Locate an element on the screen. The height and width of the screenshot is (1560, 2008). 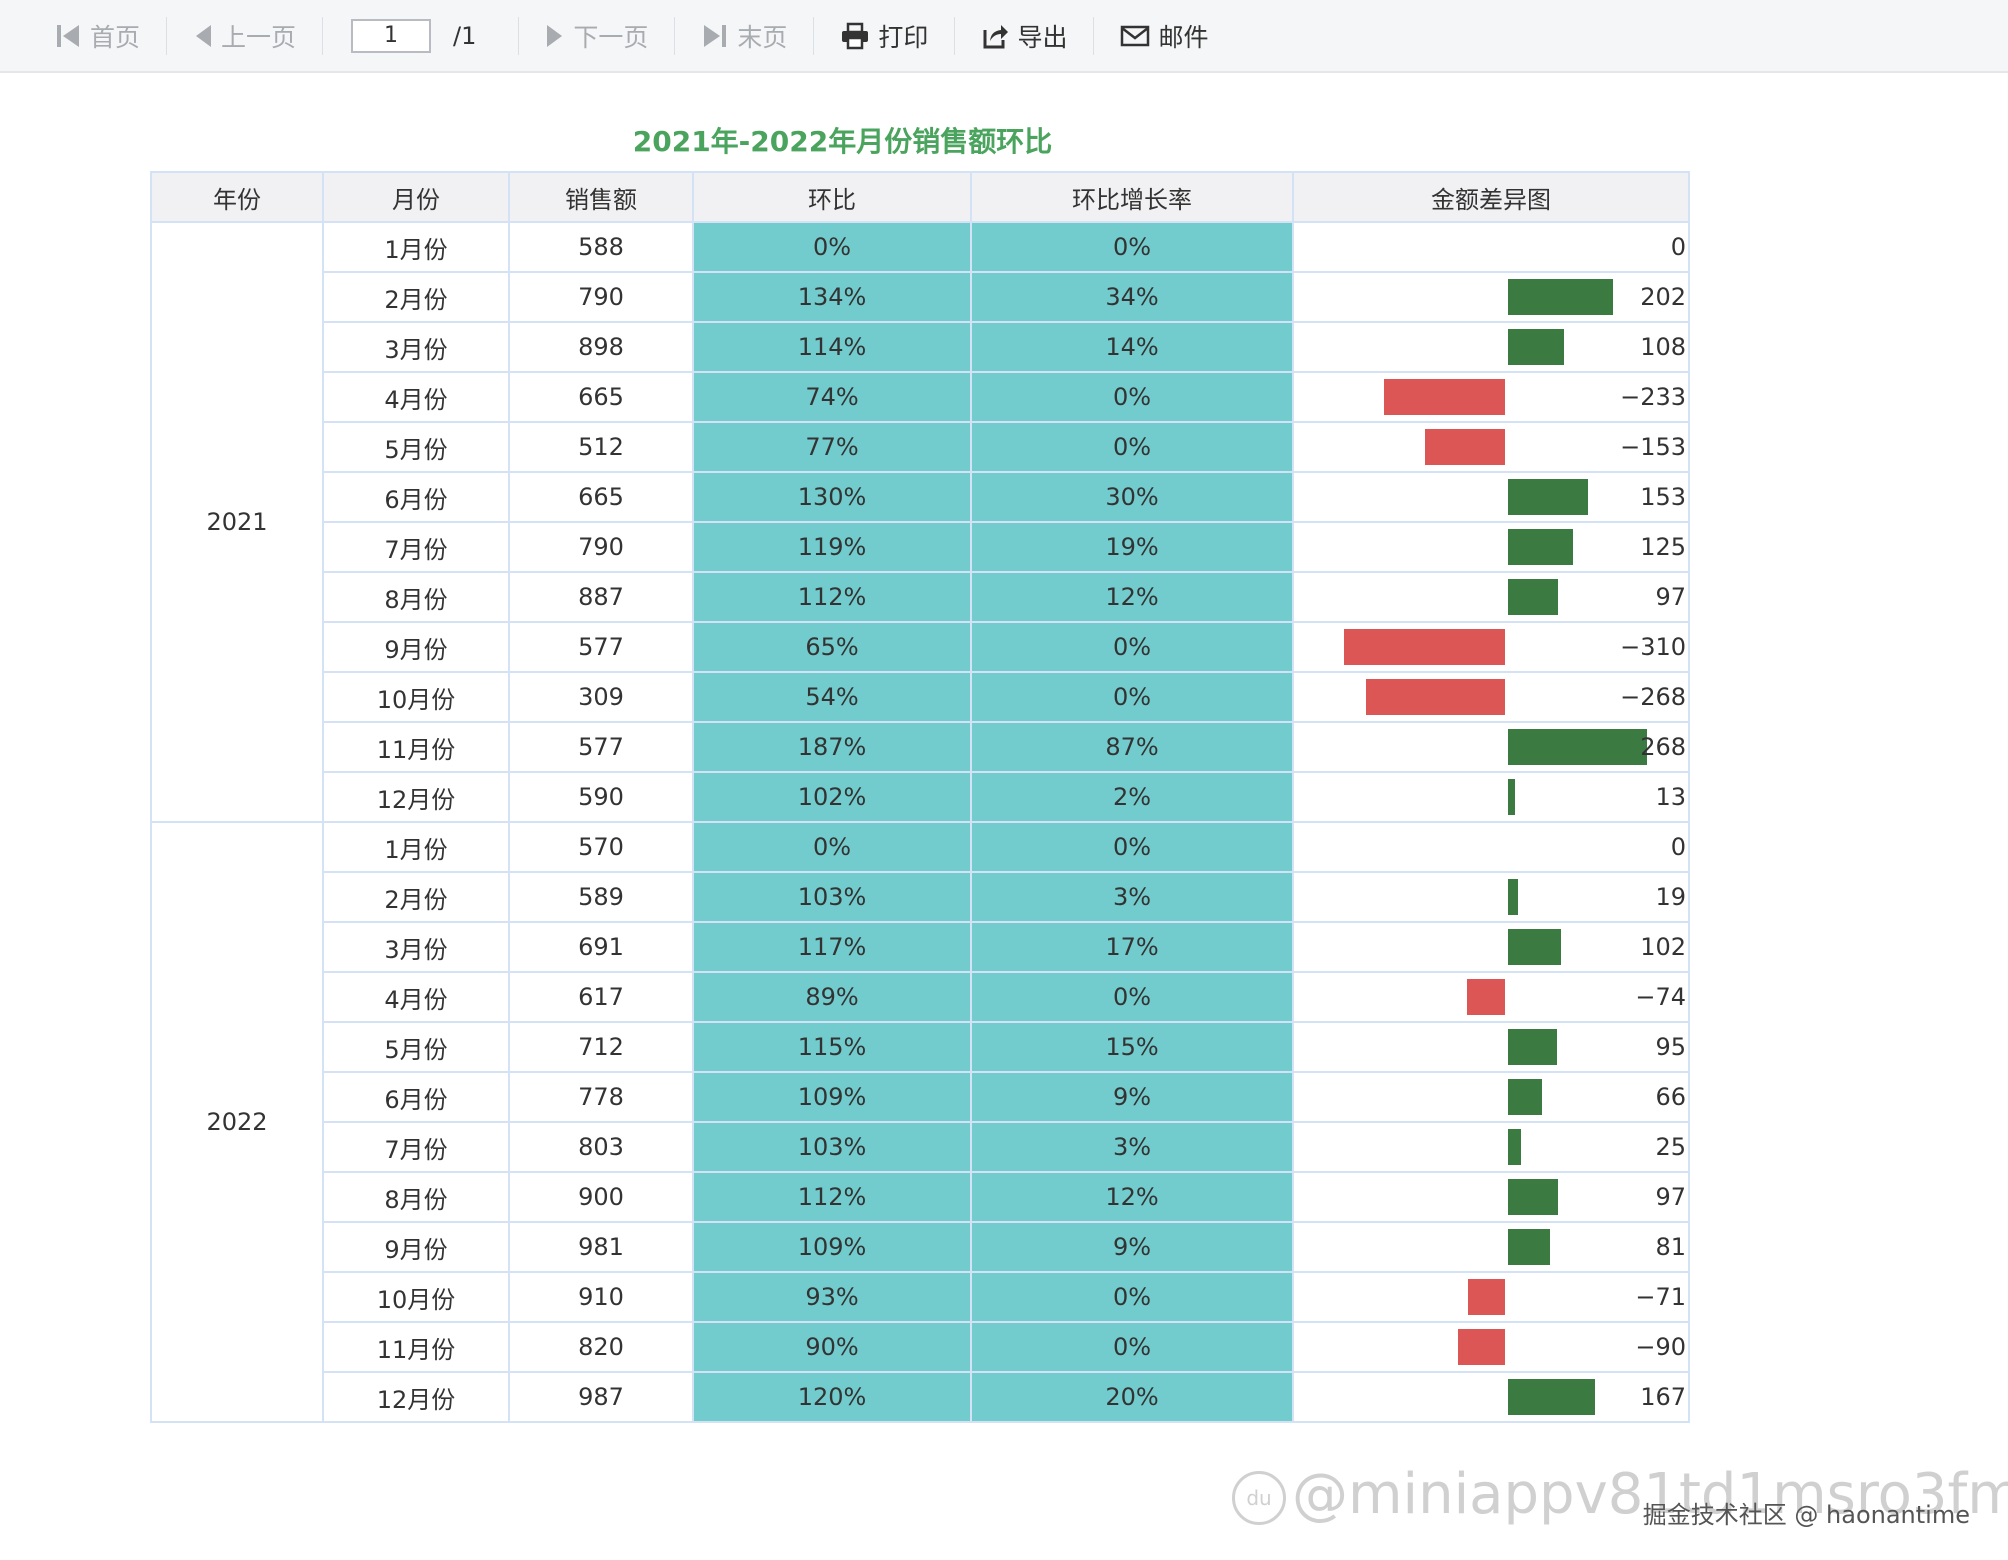
diff-value: −310 is located at coordinates (1653, 647).